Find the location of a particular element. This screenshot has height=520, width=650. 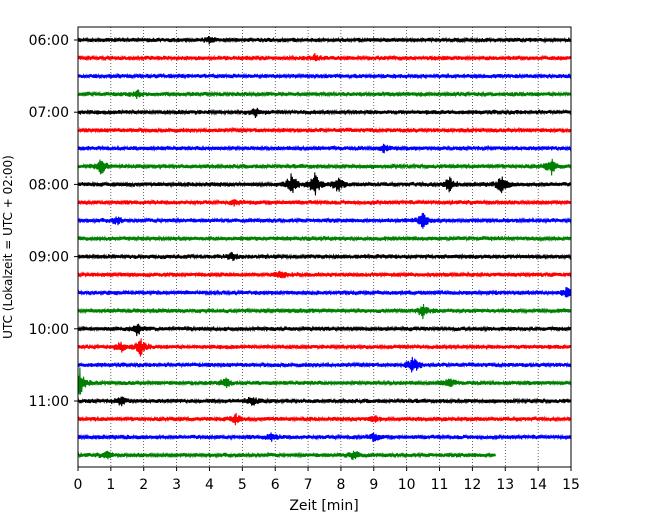

x-tick-label: 11 is located at coordinates (440, 485).